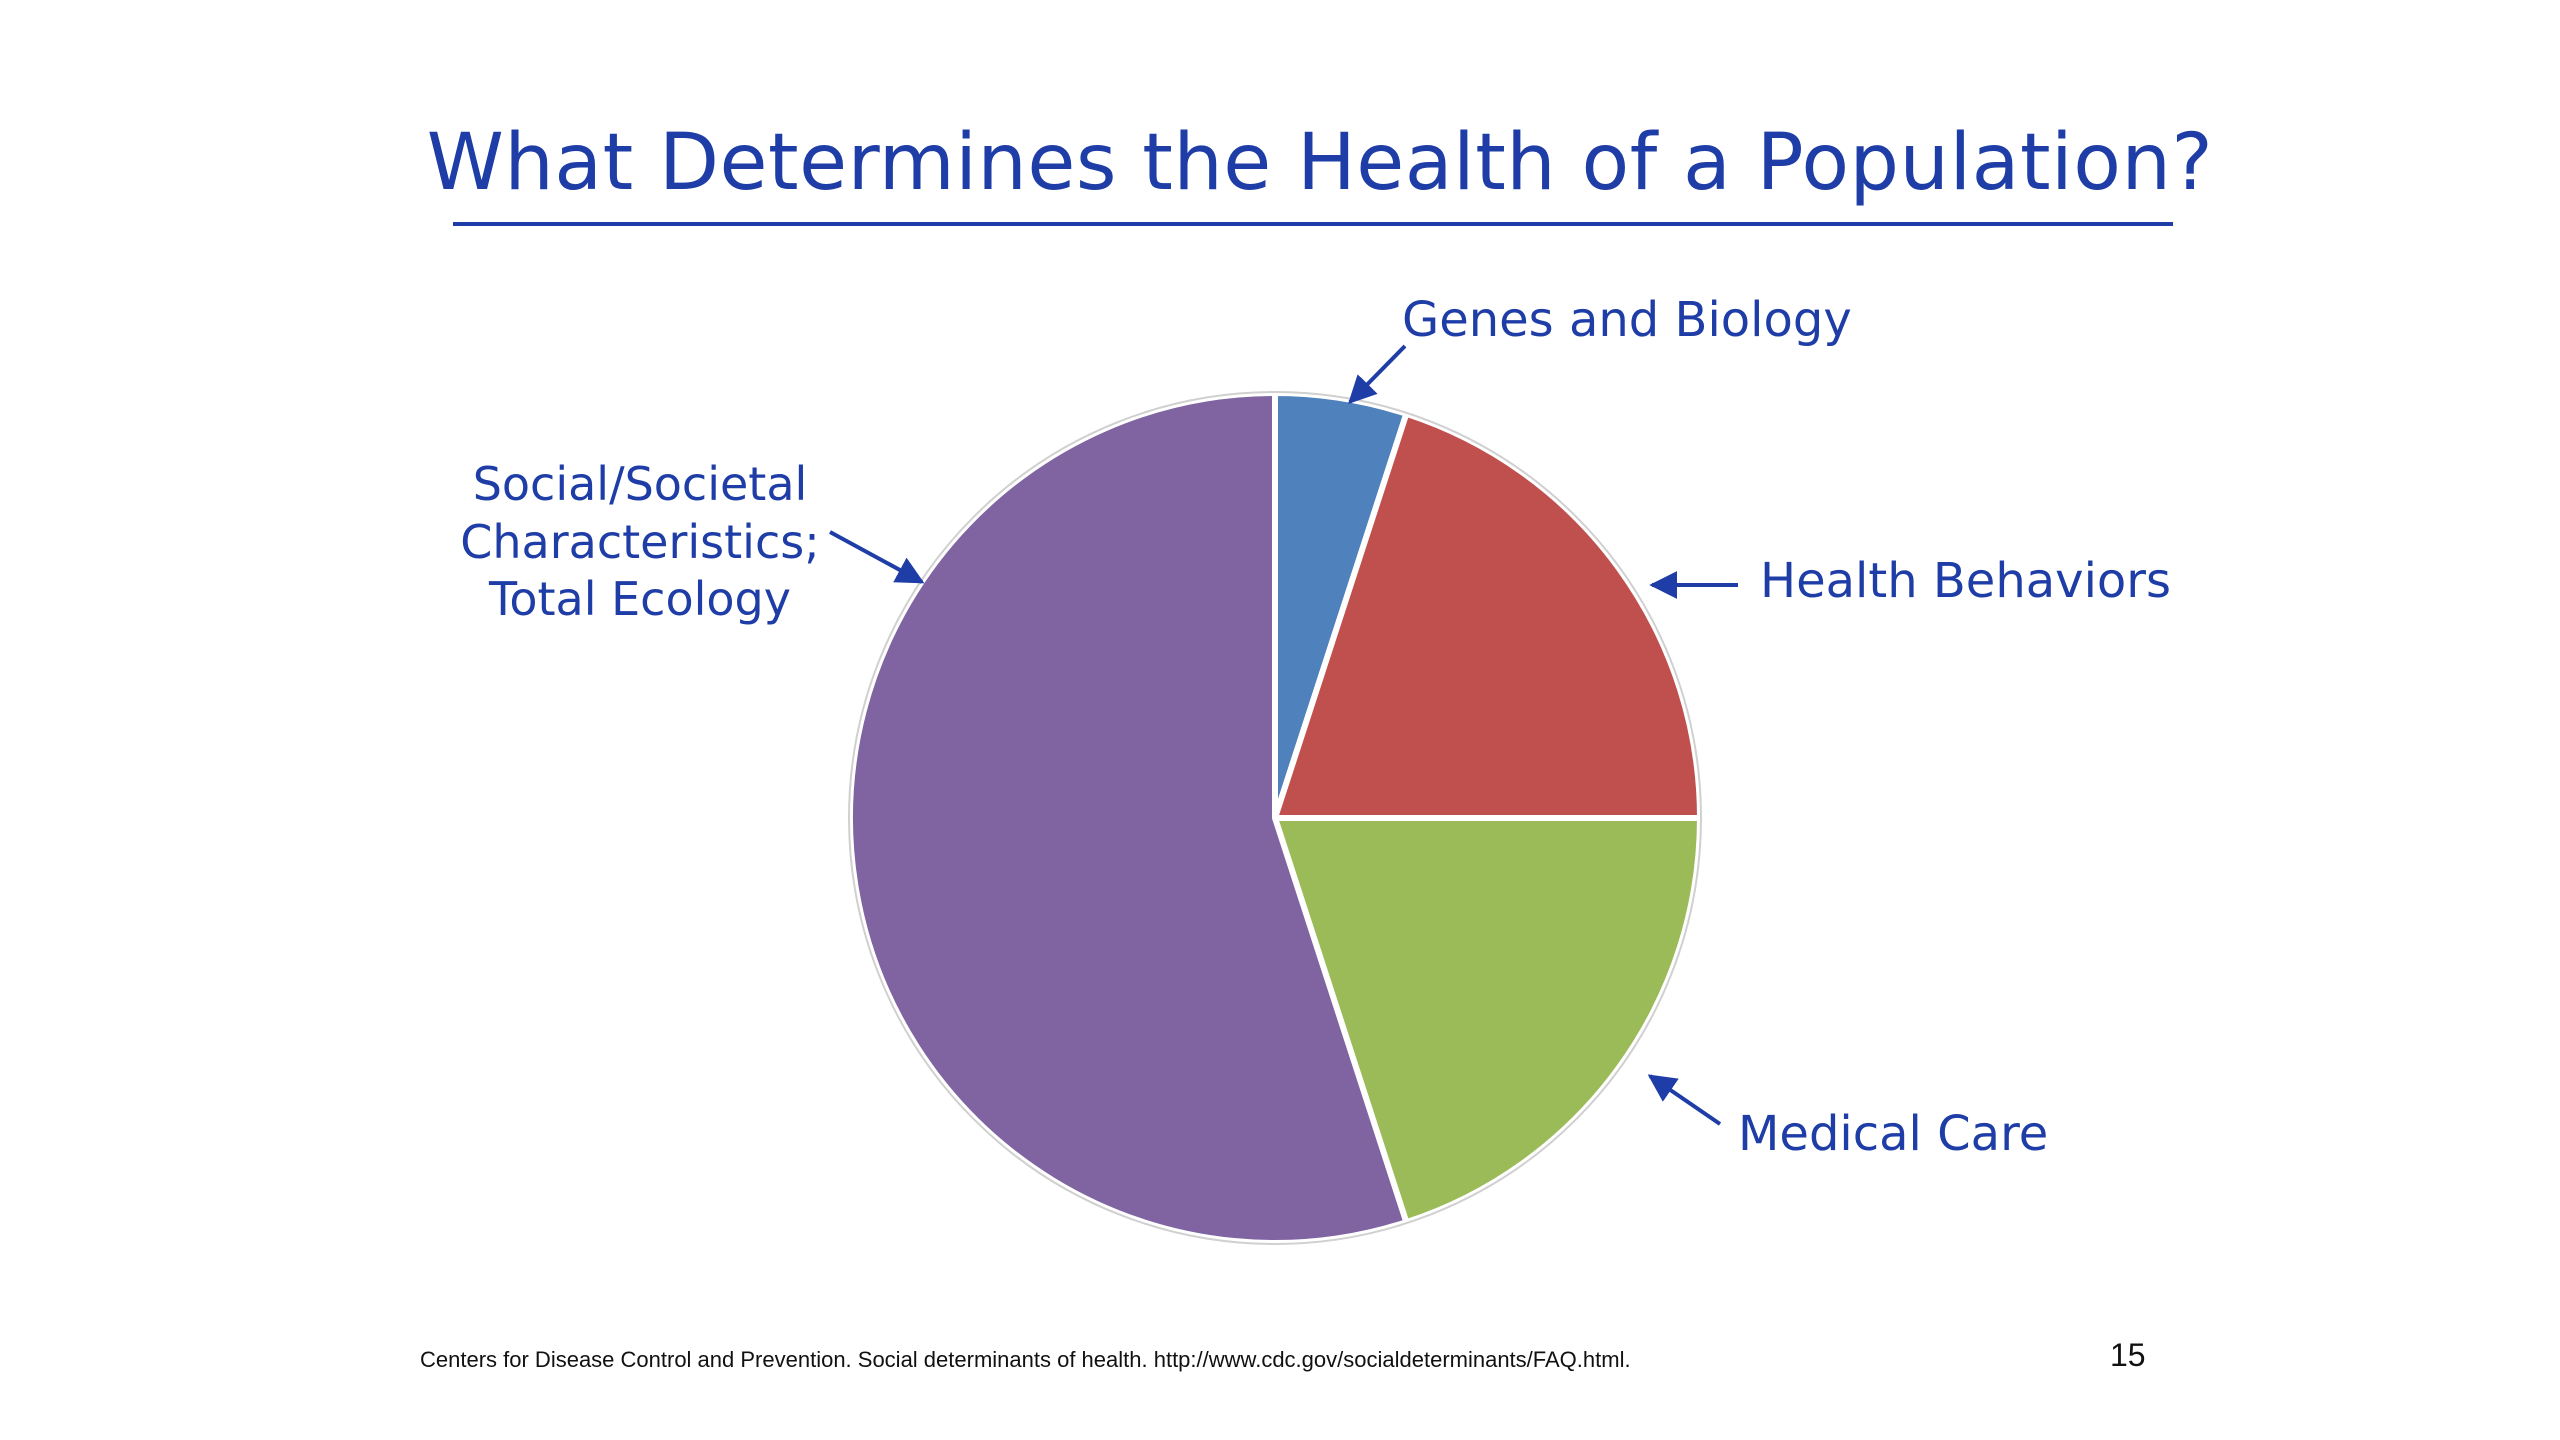 The width and height of the screenshot is (2560, 1440). What do you see at coordinates (640, 484) in the screenshot?
I see `slice-label-social-line-1: Social/Societal` at bounding box center [640, 484].